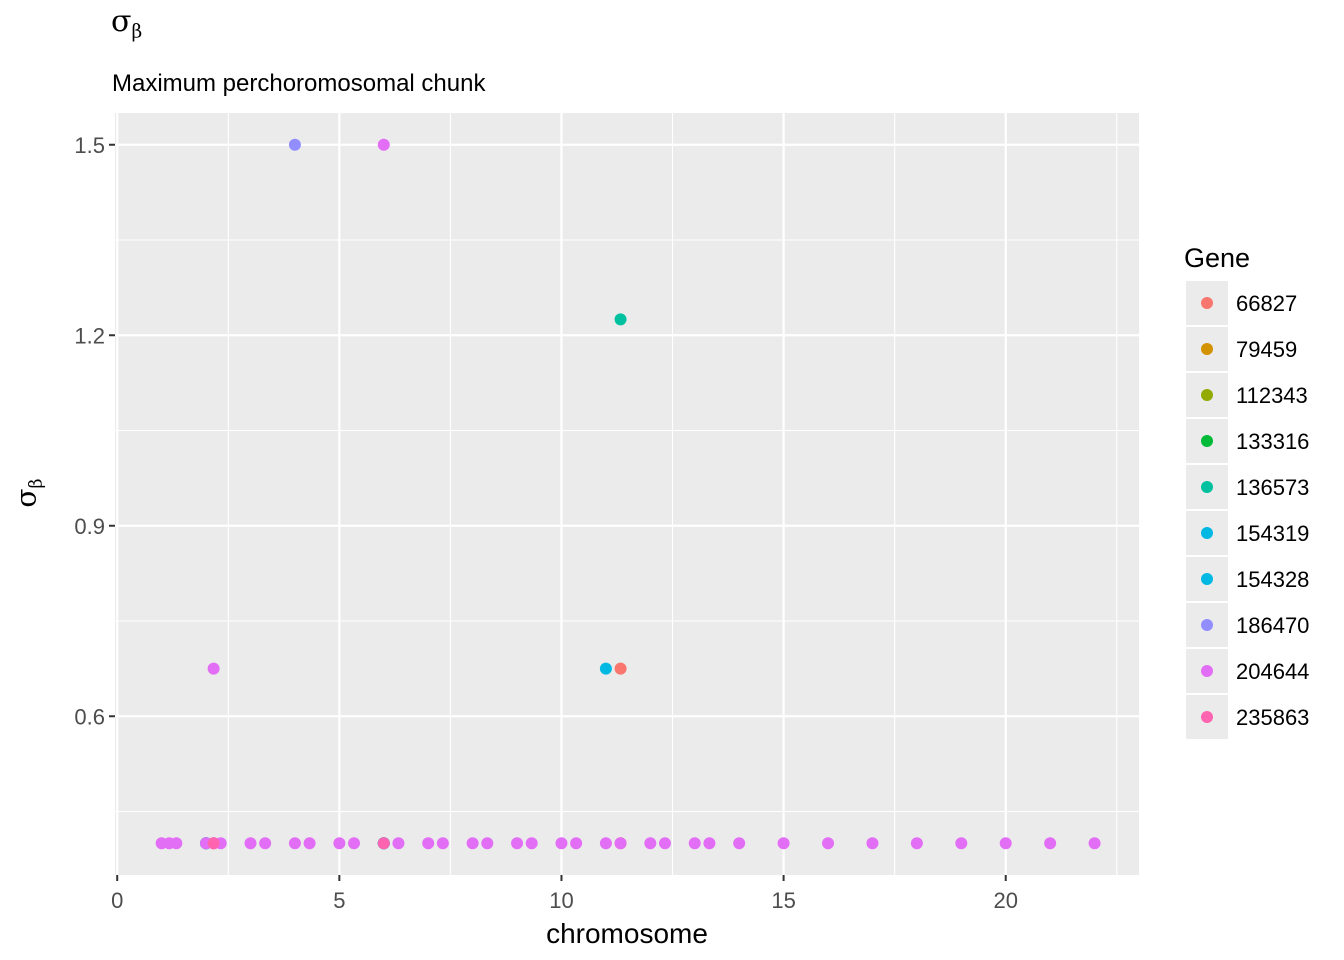  I want to click on legend-title: Gene, so click(1217, 258).